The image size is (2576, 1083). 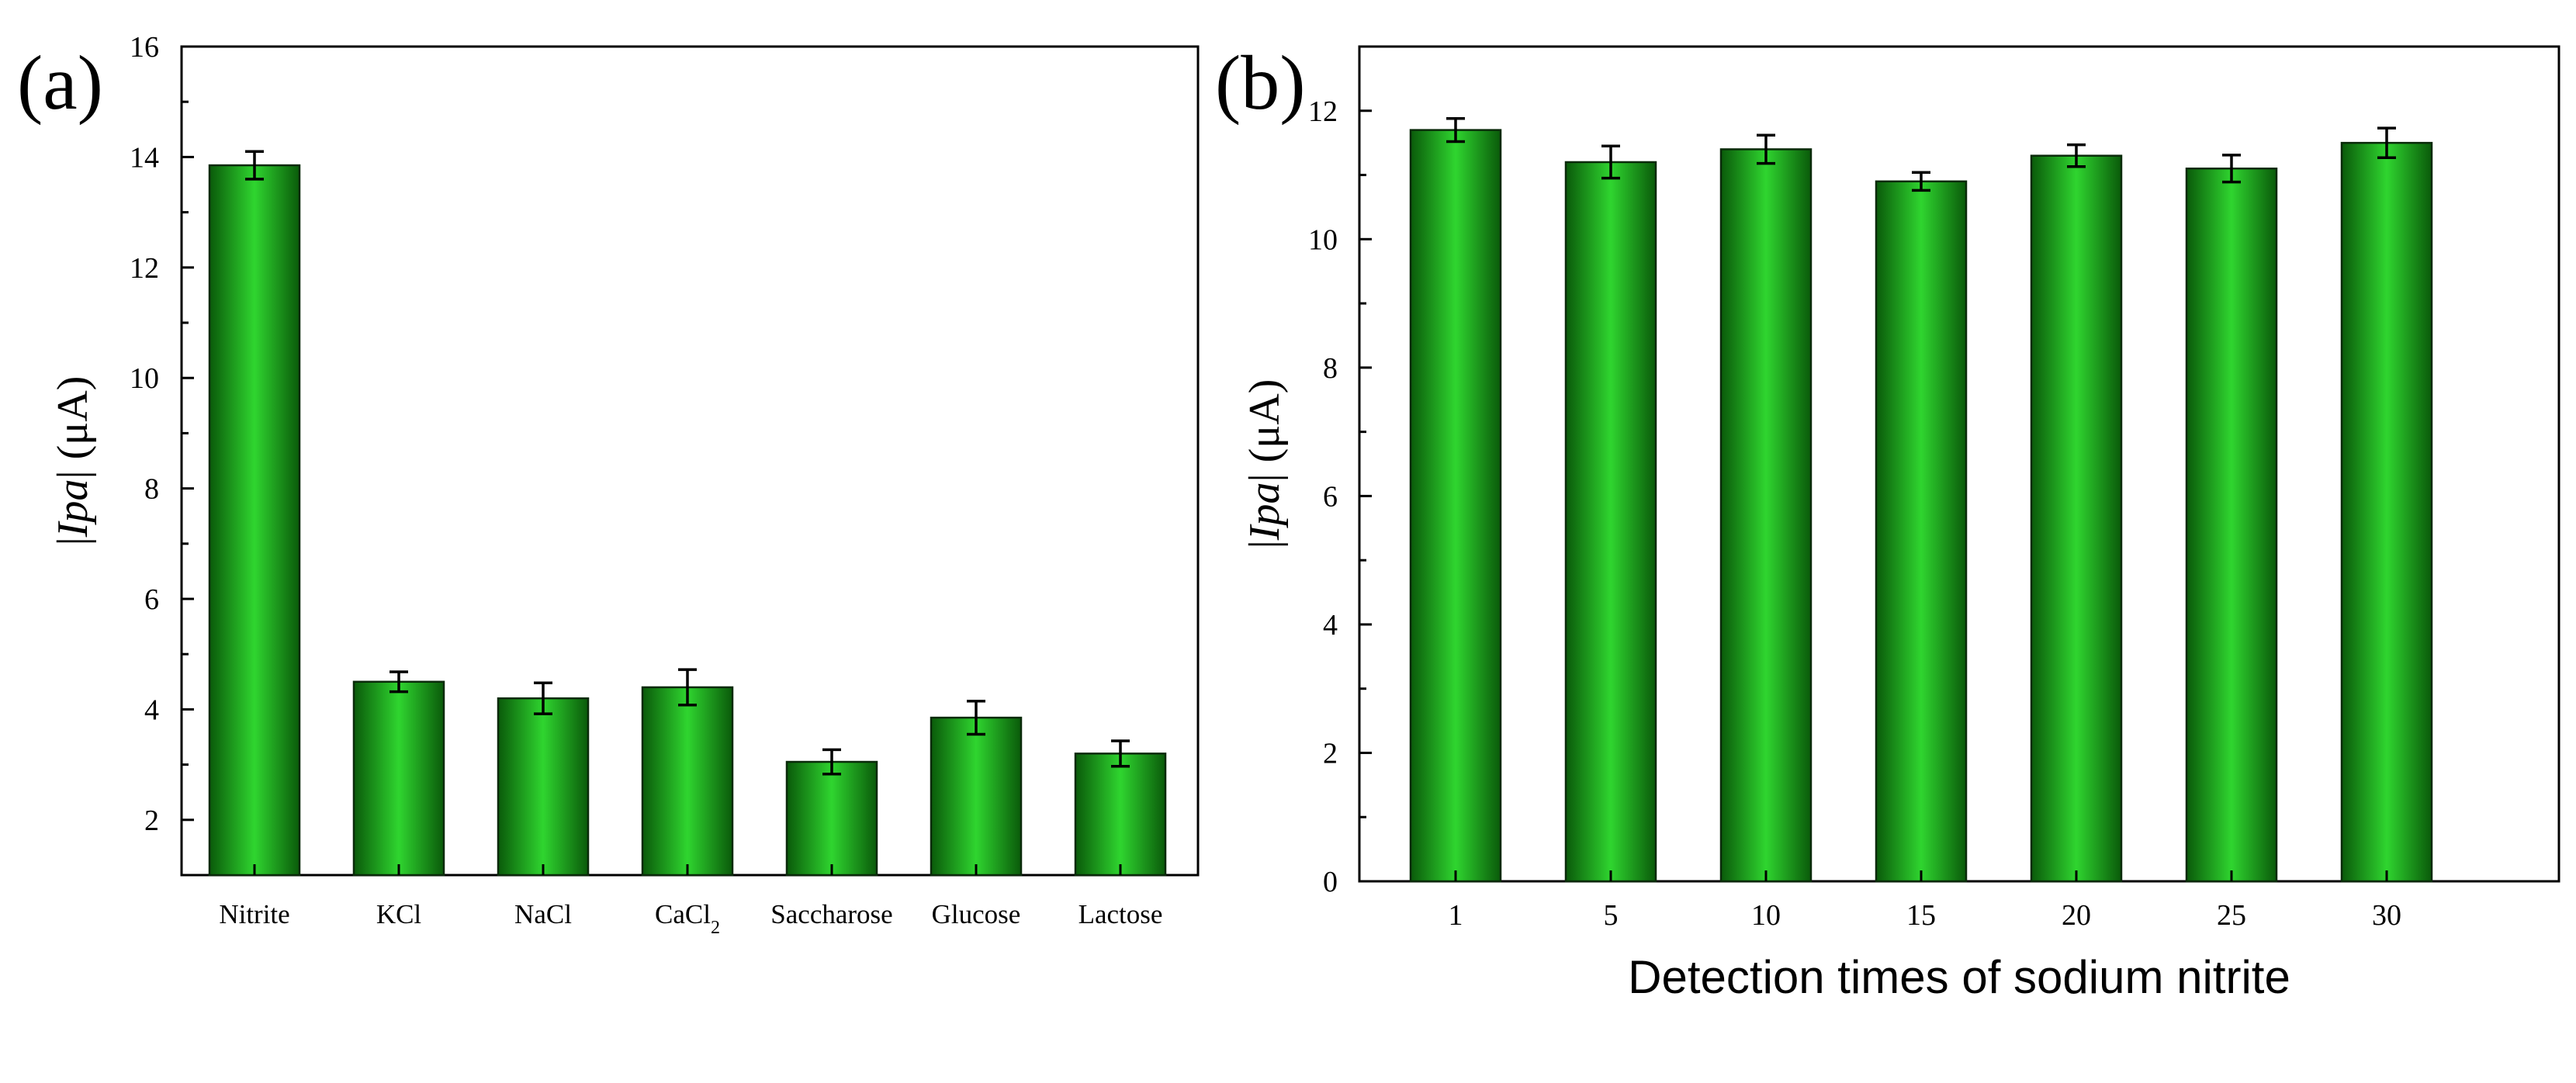 I want to click on bar-glucose, so click(x=976, y=796).